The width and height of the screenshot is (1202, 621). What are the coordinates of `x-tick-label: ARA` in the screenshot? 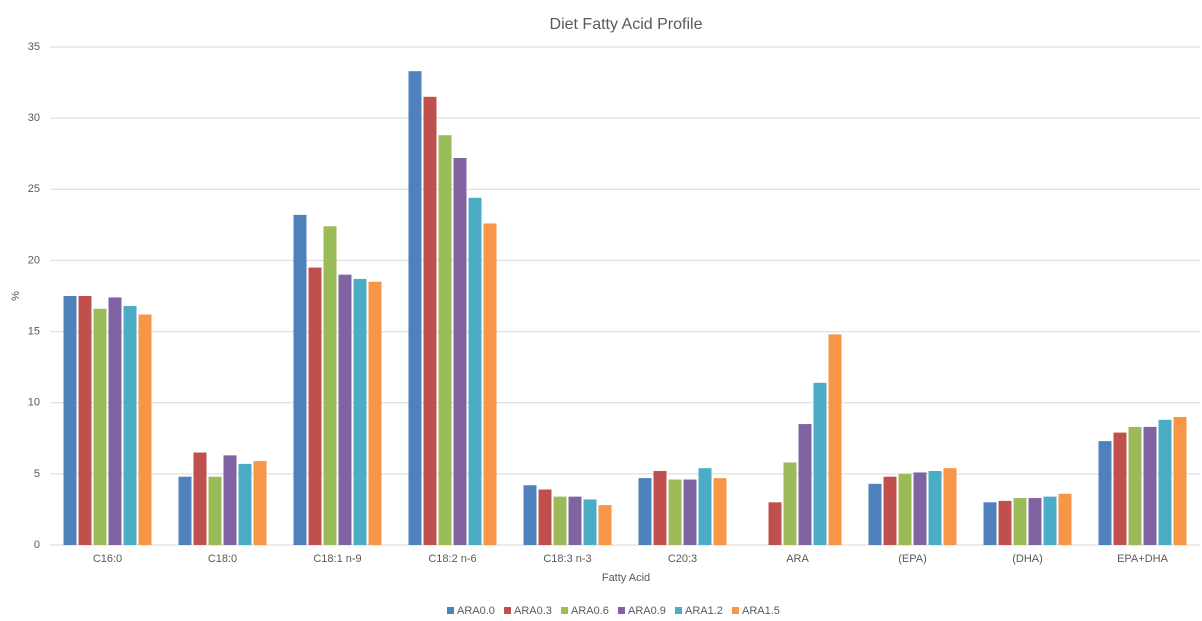 It's located at (797, 559).